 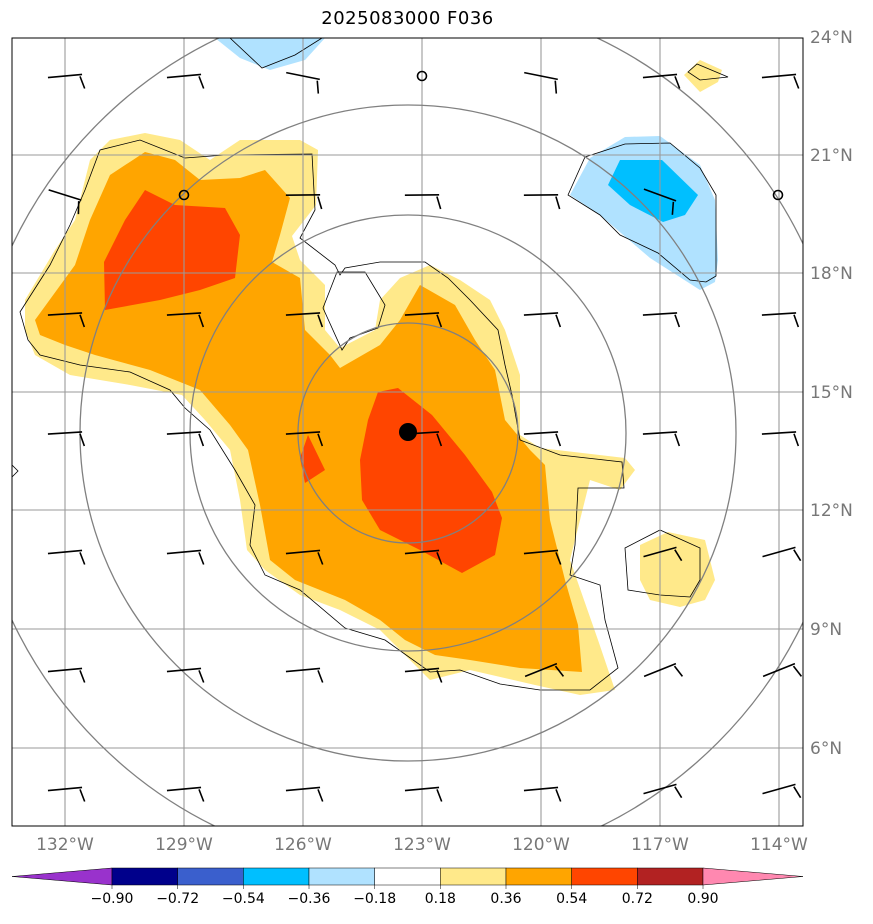 What do you see at coordinates (831, 393) in the screenshot?
I see `lat-tick-labels: 6°N 9°N 12°N 15°N 18°N 21°N 24°N` at bounding box center [831, 393].